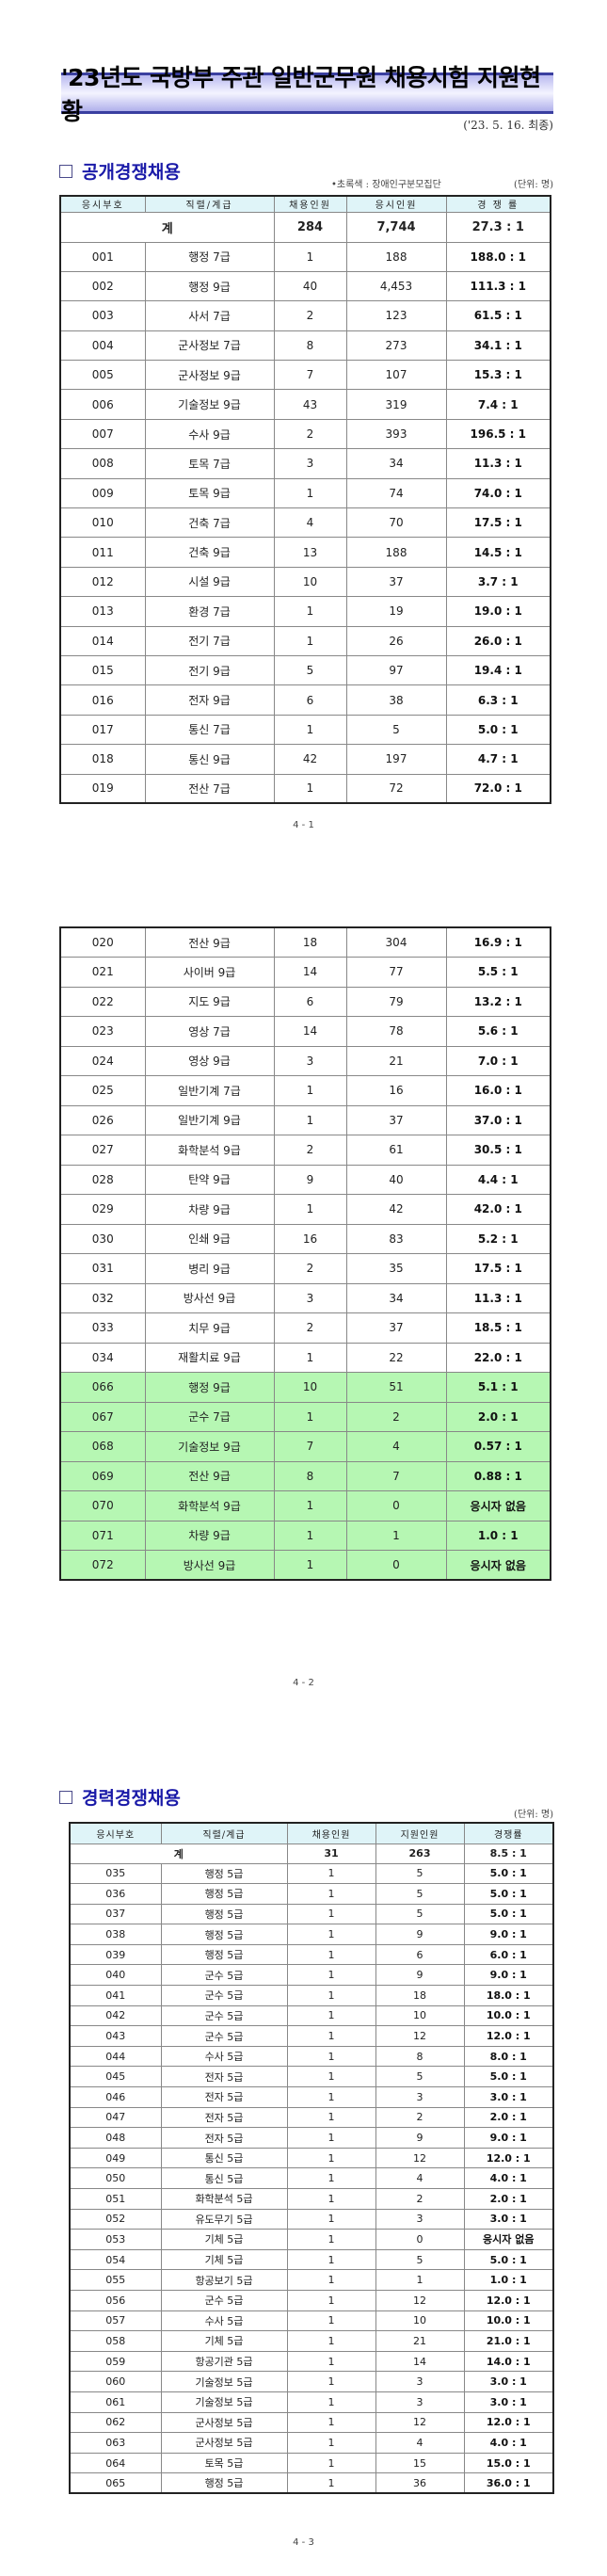  Describe the element at coordinates (420, 2219) in the screenshot. I see `applicants-cell: 3` at that location.